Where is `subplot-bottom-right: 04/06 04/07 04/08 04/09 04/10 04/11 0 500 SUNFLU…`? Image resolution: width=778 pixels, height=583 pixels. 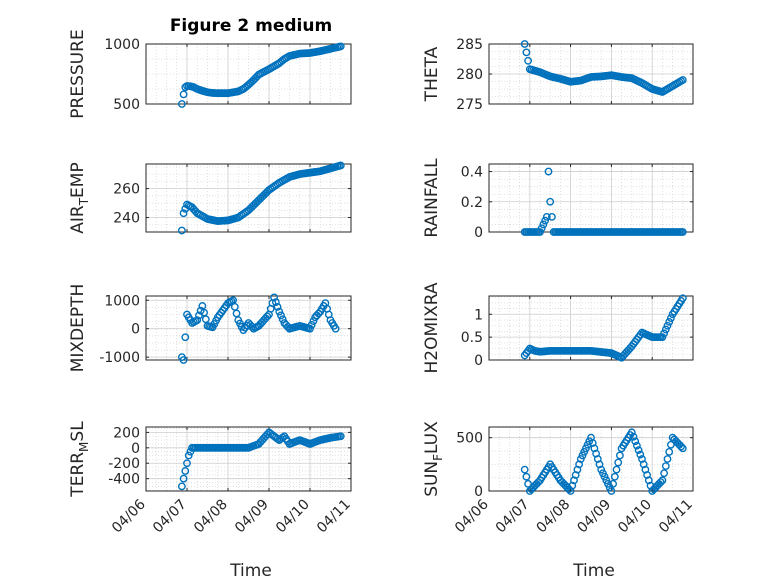
subplot-bottom-right: 04/06 04/07 04/08 04/09 04/10 04/11 0 500 SUNFLU… is located at coordinates (559, 479).